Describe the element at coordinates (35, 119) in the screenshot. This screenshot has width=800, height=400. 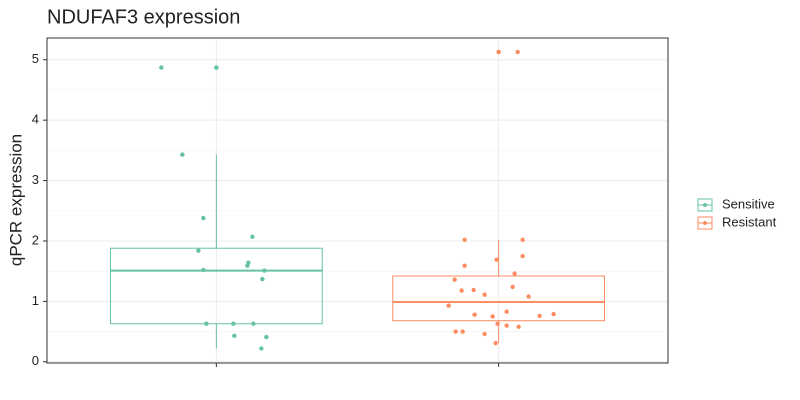
I see `y-tick-label: 4` at that location.